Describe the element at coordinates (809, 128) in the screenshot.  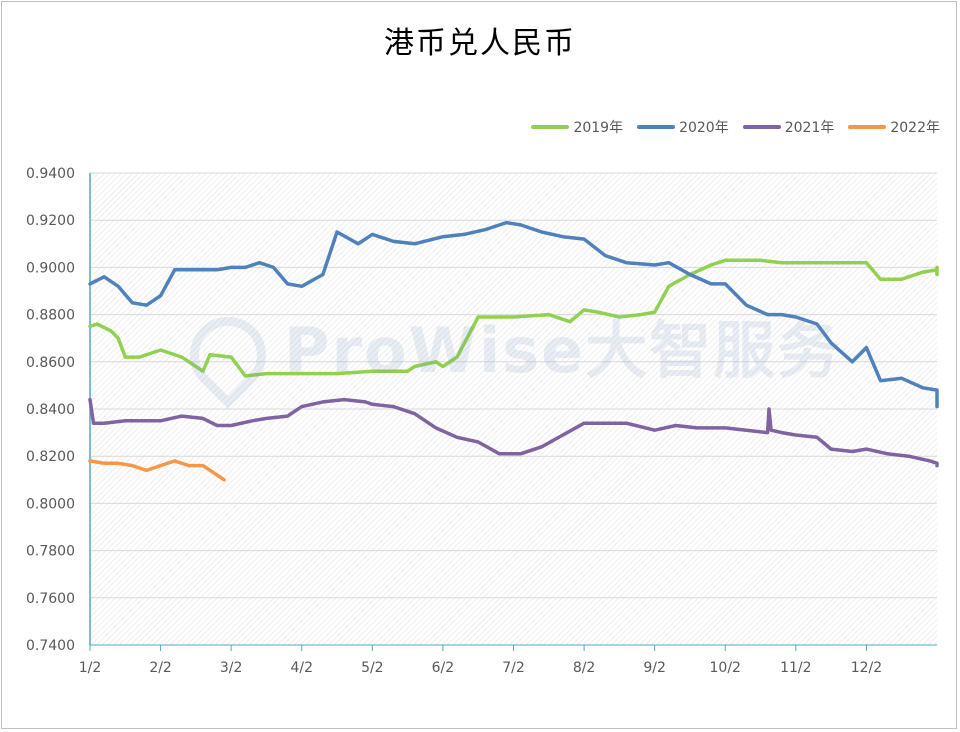
I see `legend-label: 2021年` at that location.